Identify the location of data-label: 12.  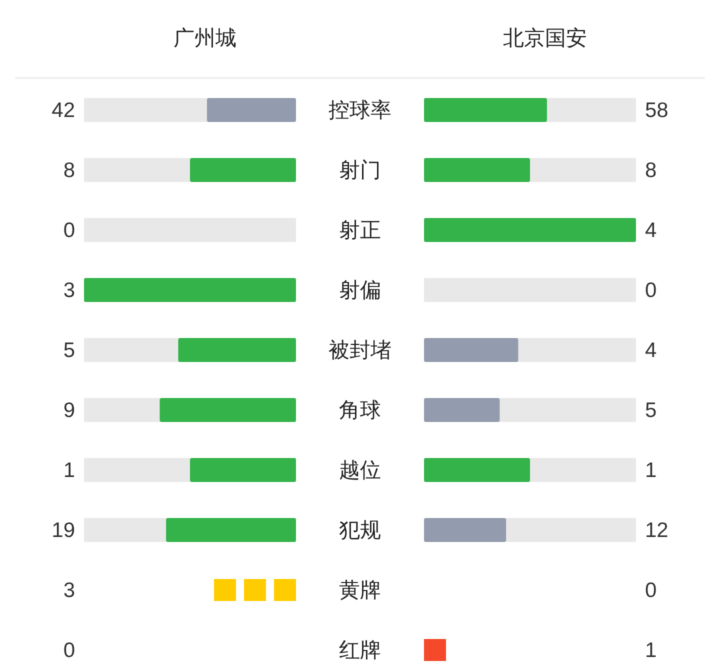
(656, 530).